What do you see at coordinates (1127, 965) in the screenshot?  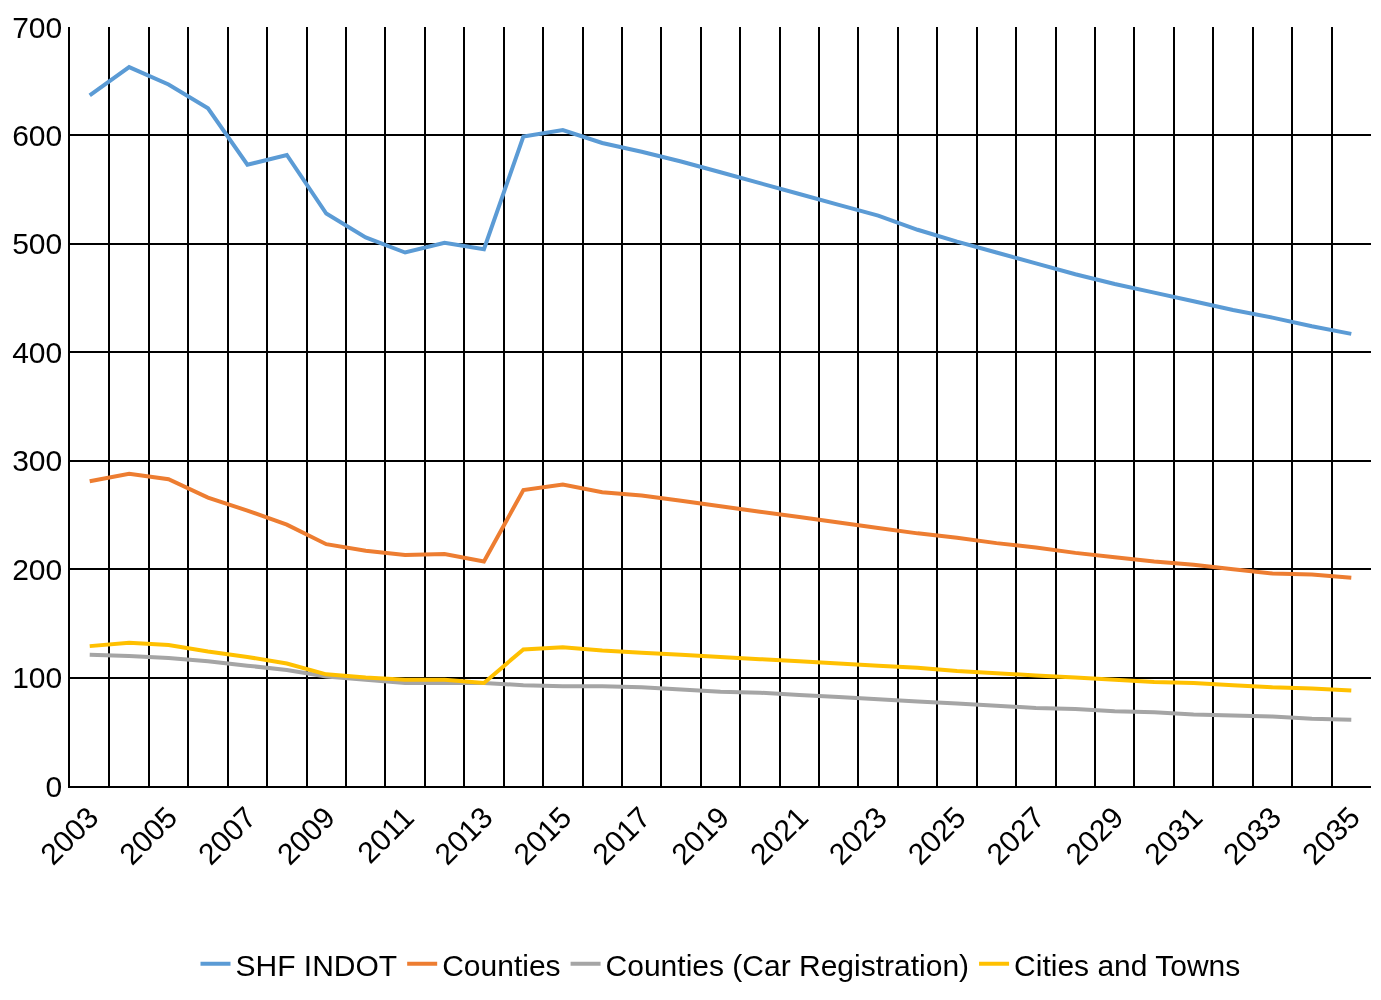 I see `legend-label: Cities and Towns` at bounding box center [1127, 965].